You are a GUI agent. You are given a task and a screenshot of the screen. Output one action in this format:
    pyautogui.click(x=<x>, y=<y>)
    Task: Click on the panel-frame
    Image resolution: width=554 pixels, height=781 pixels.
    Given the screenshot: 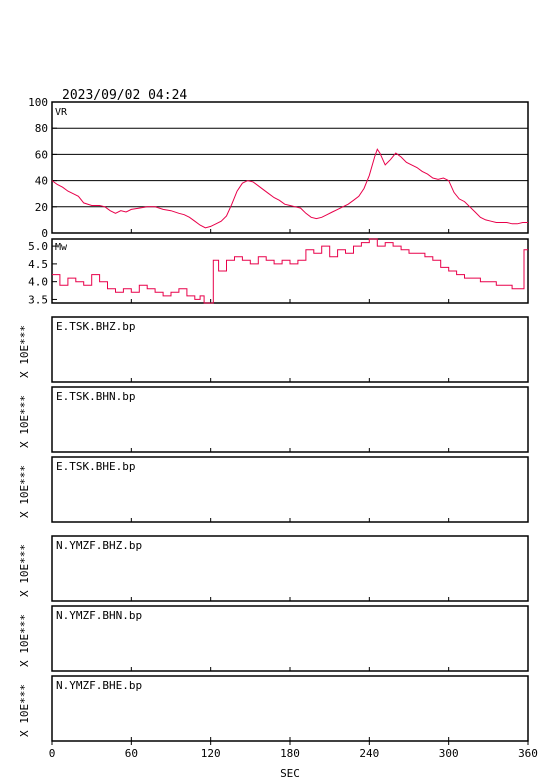 What is the action you would take?
    pyautogui.click(x=290, y=167)
    